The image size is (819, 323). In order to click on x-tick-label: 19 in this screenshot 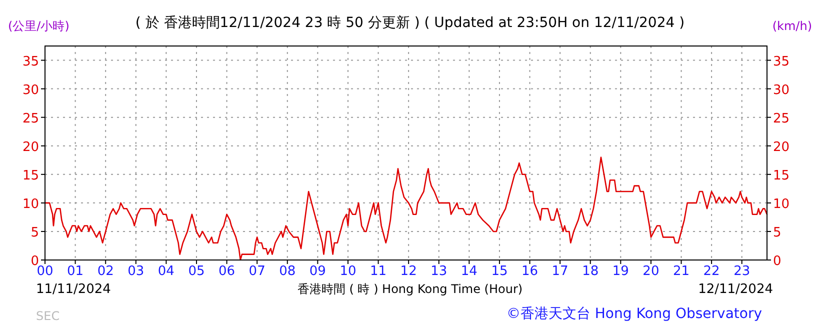, I will do `click(620, 271)`.